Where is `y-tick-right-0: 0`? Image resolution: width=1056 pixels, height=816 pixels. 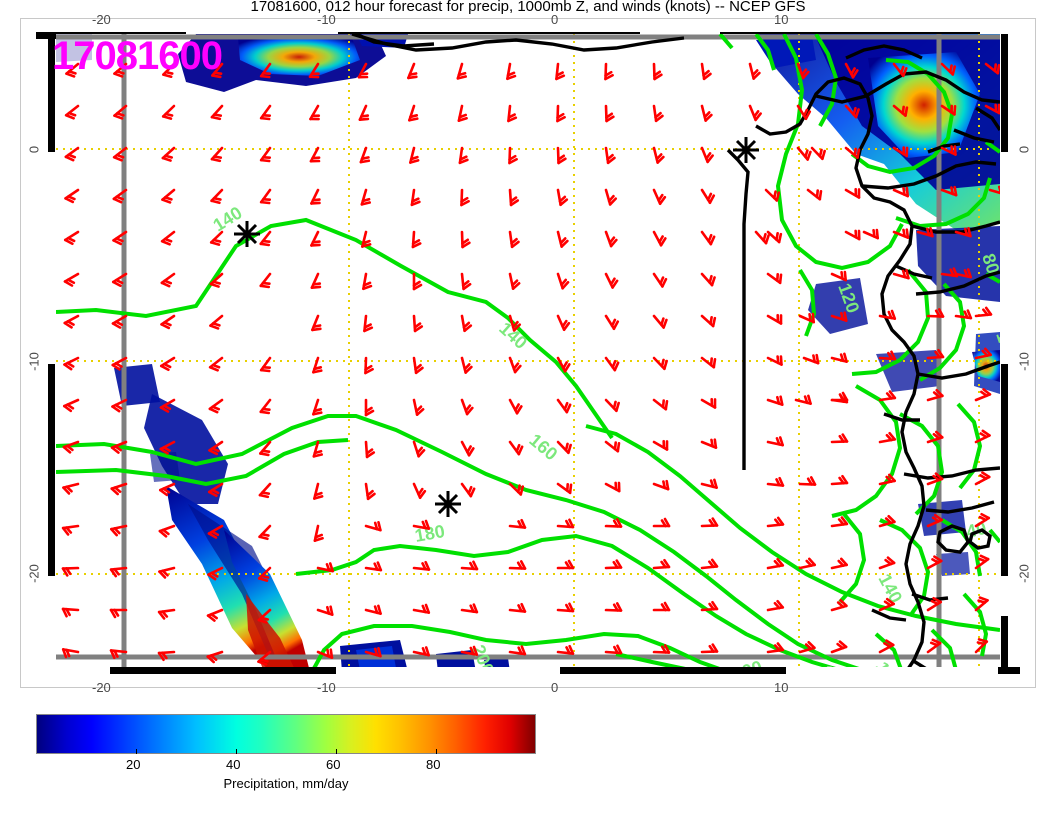
y-tick-right-0: 0 is located at coordinates (1024, 149).